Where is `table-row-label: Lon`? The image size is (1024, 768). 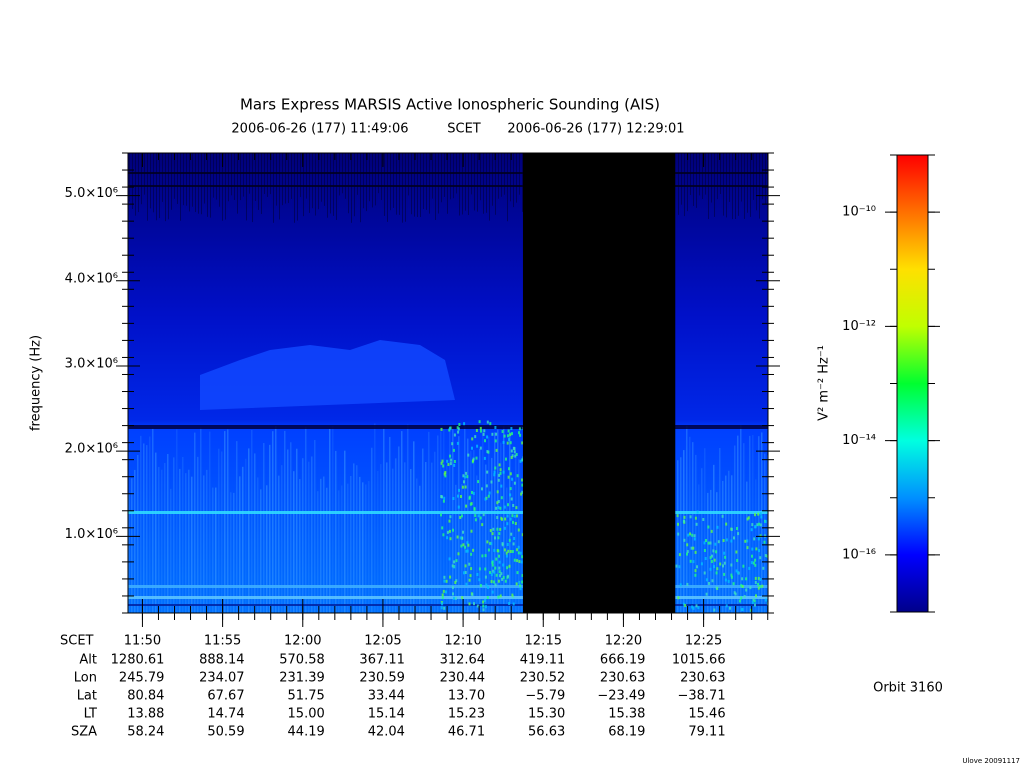 table-row-label: Lon is located at coordinates (85, 678).